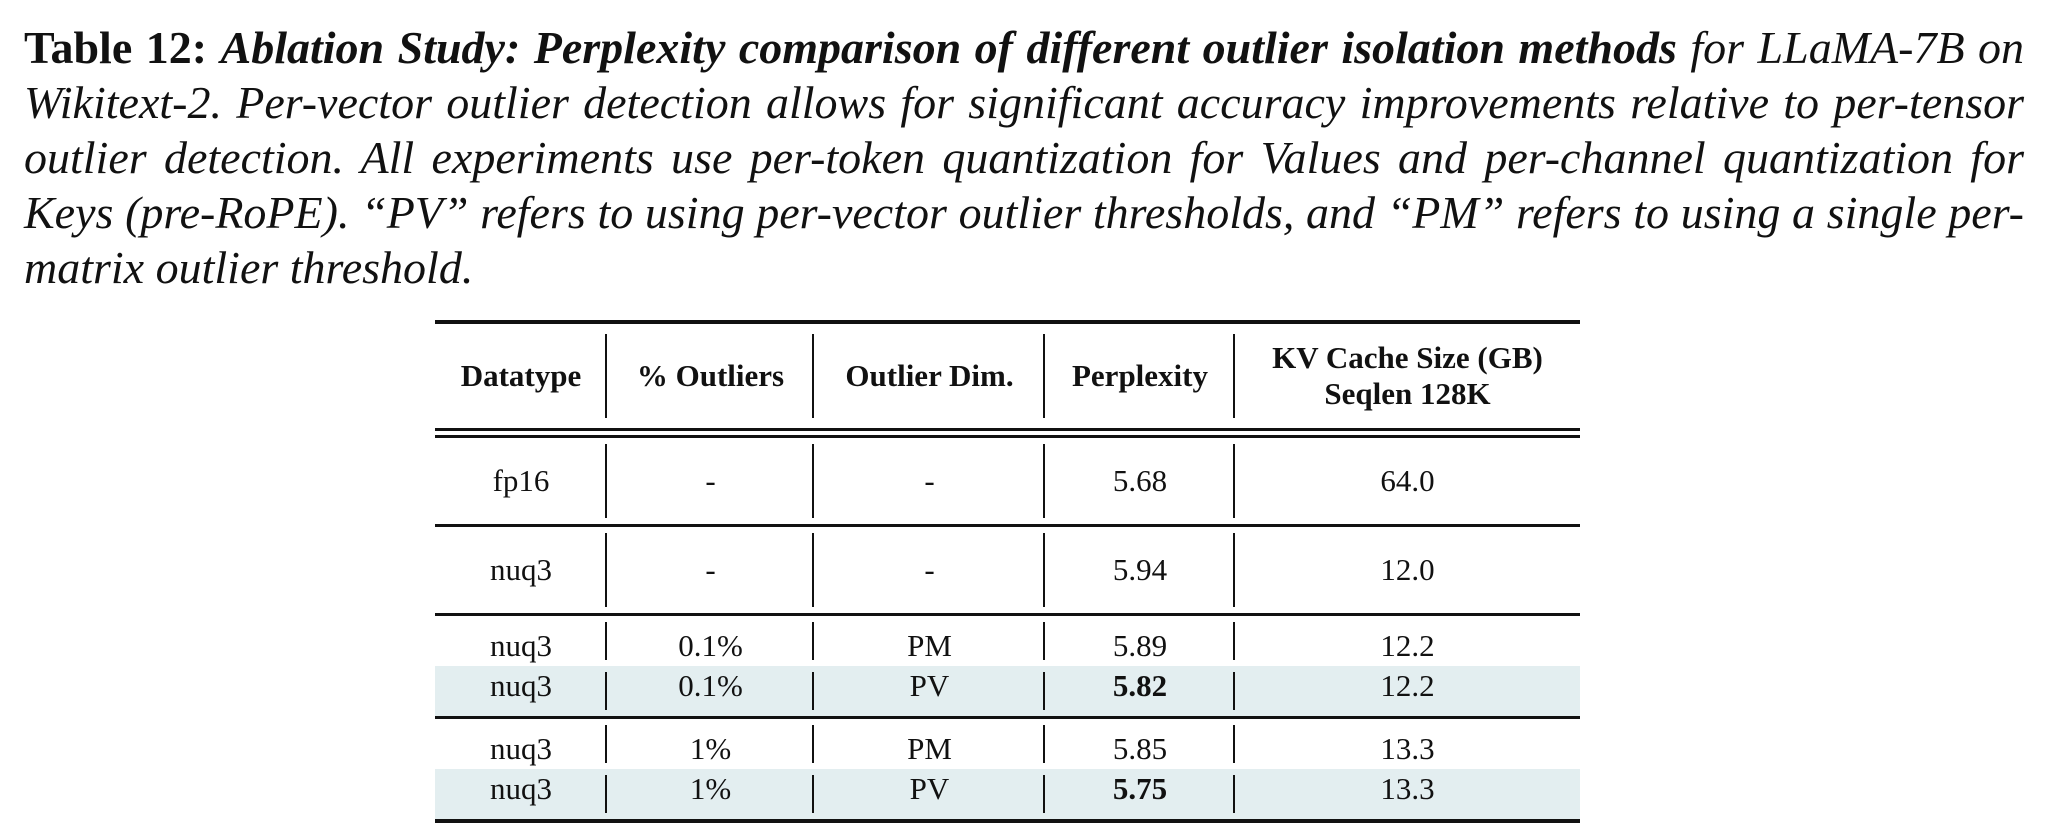  I want to click on header-line: Seqlen 128K, so click(1407, 393).